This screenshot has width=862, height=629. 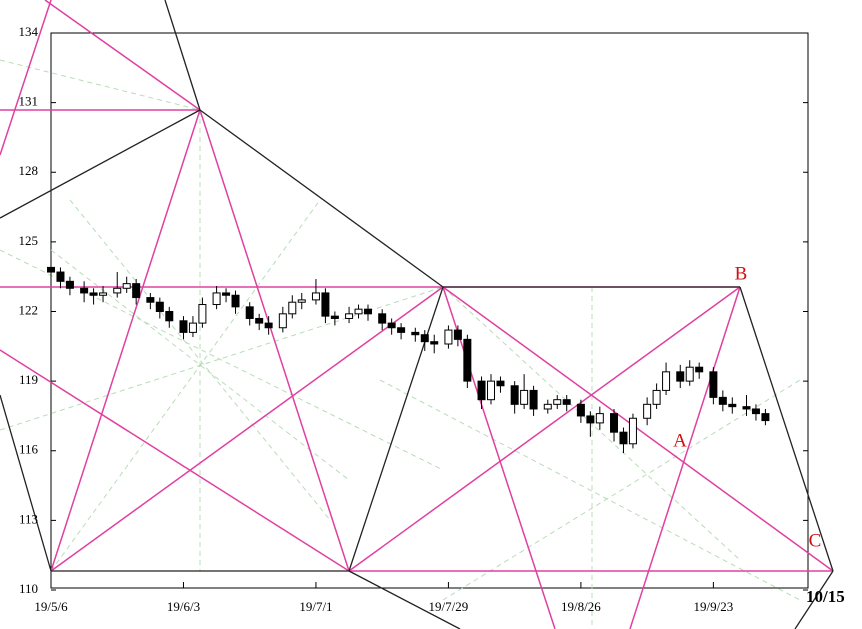 What do you see at coordinates (29, 309) in the screenshot?
I see `y-tick-label: 122` at bounding box center [29, 309].